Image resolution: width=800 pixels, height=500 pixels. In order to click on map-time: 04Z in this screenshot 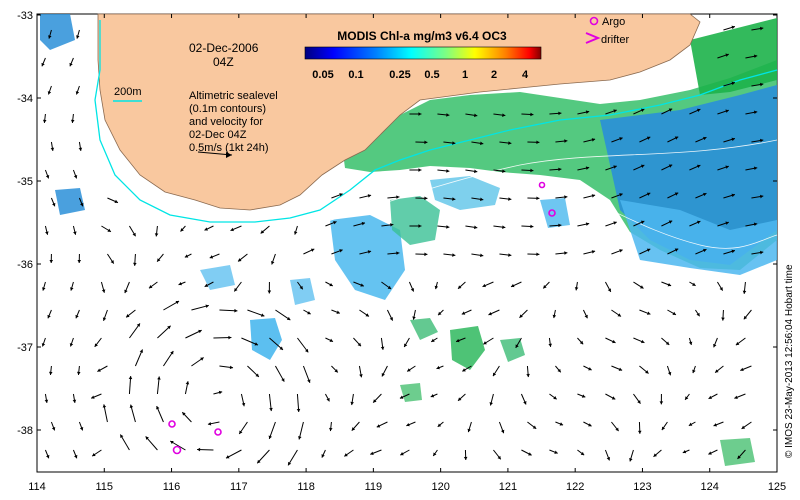, I will do `click(223, 62)`.